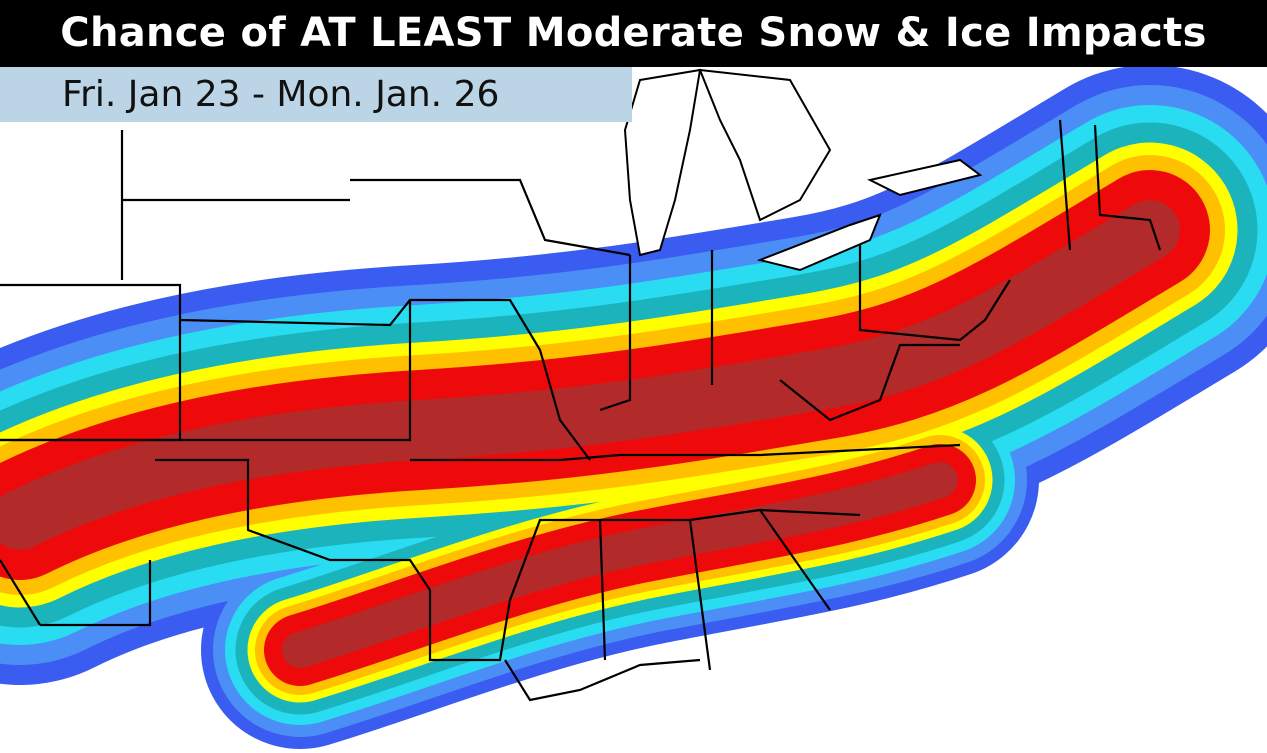 This screenshot has height=753, width=1267. Describe the element at coordinates (316, 94) in the screenshot. I see `date-range-label: Fri. Jan 23 - Mon. Jan. 26` at that location.